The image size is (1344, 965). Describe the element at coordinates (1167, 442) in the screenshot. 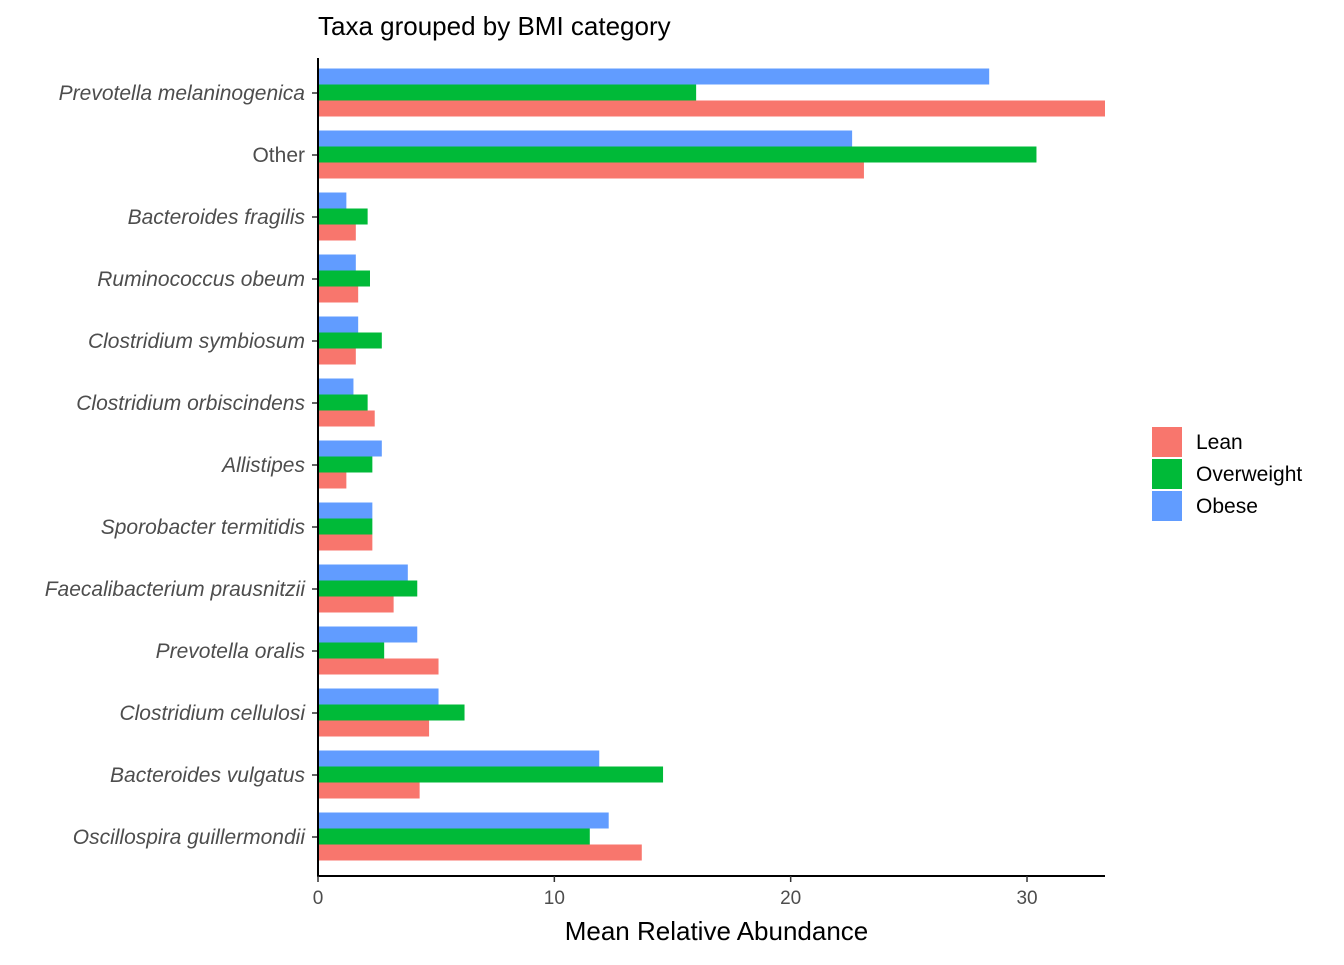

I see `legend-key-lean` at that location.